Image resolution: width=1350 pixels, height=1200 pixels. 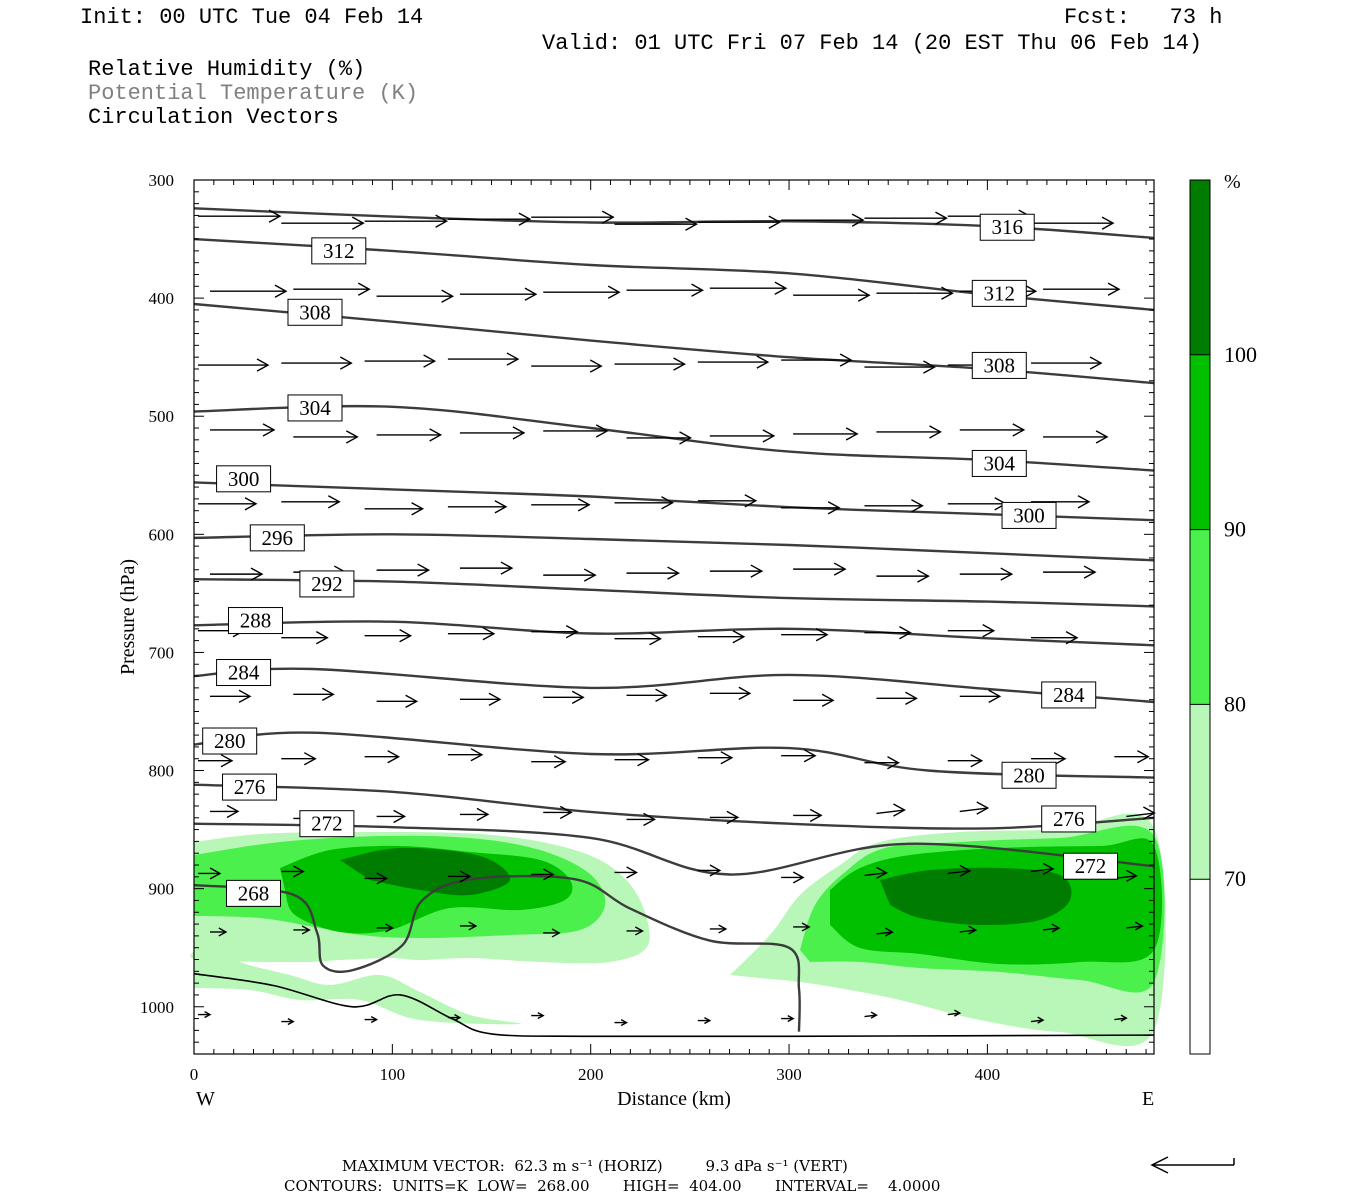 What do you see at coordinates (1192, 1165) in the screenshot?
I see `reference-vector-arrow` at bounding box center [1192, 1165].